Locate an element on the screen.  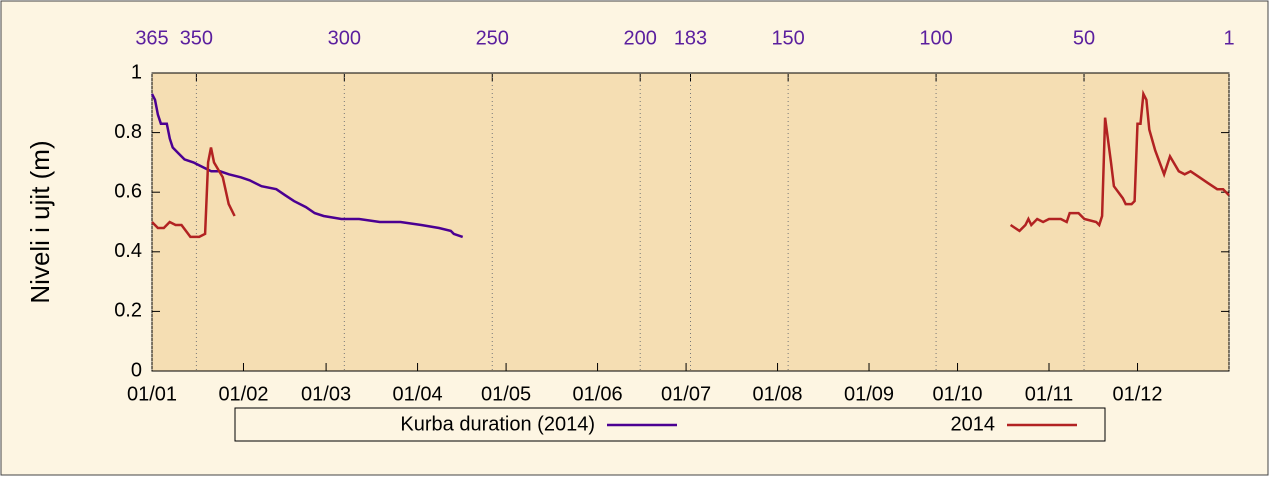
y-tick-label: 0 is located at coordinates (136, 370).